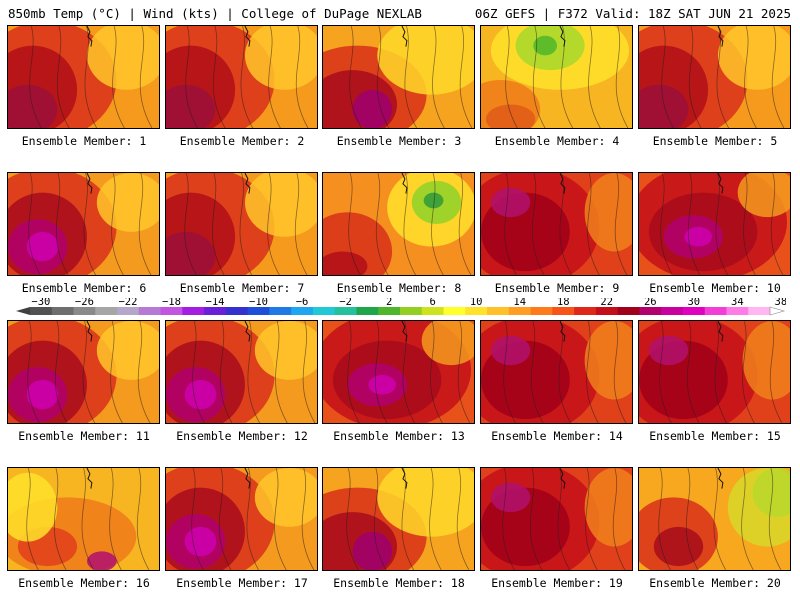 This screenshot has height=600, width=800. What do you see at coordinates (389, 303) in the screenshot?
I see `colorbar-tick-label: 2` at bounding box center [389, 303].